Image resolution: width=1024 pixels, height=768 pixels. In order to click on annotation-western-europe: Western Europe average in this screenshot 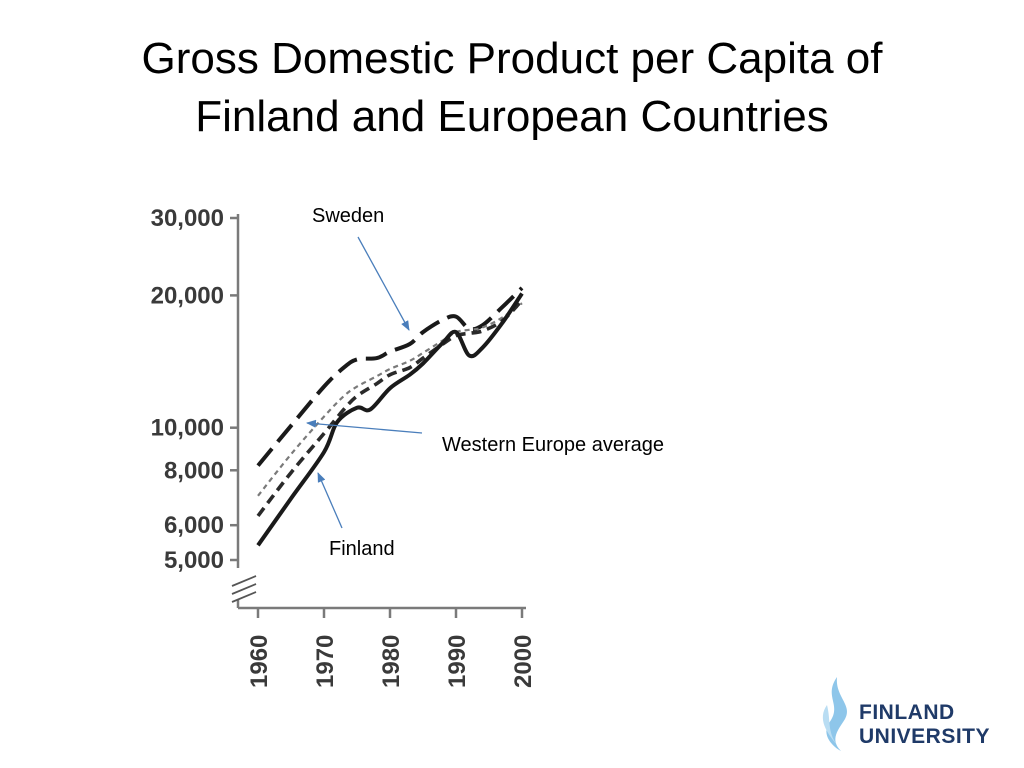, I will do `click(553, 445)`.